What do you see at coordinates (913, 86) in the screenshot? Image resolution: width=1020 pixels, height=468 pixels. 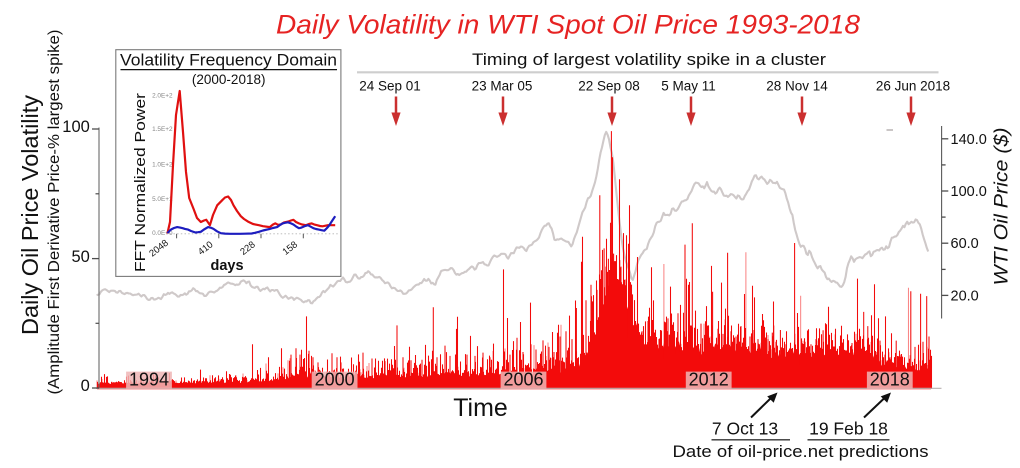 I see `svg-text: 26 Jun 2018` at bounding box center [913, 86].